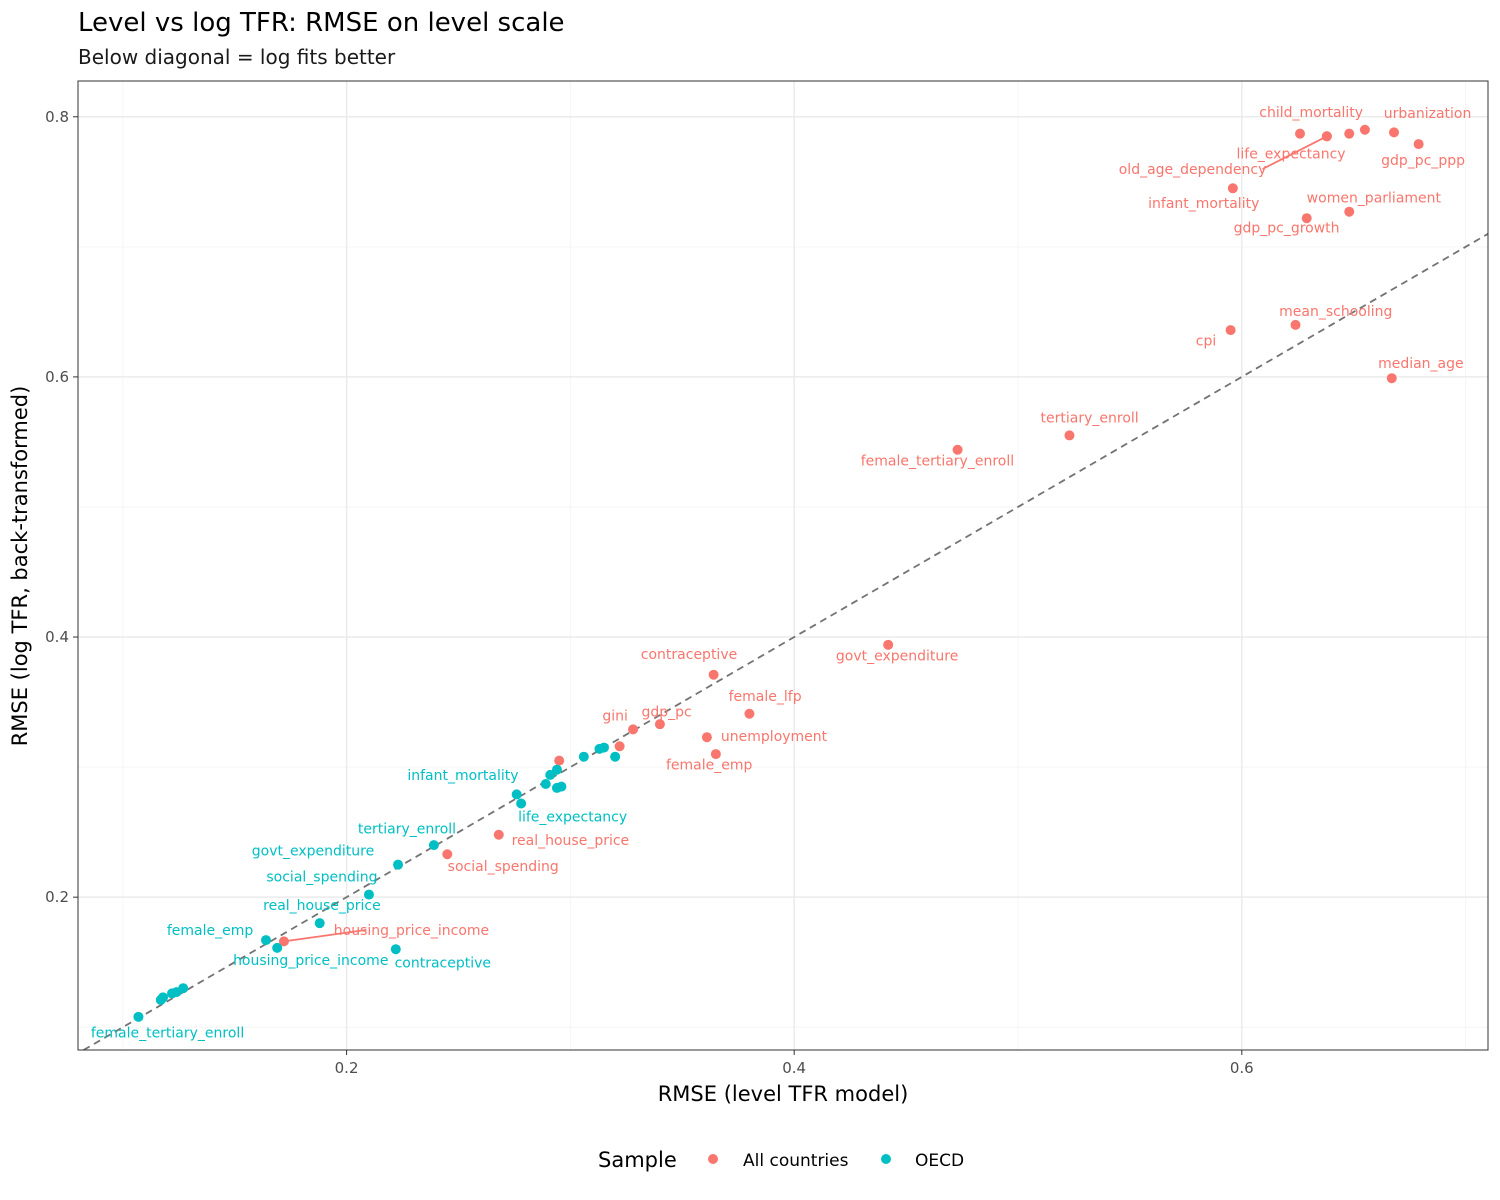 The height and width of the screenshot is (1200, 1500). What do you see at coordinates (210, 931) in the screenshot?
I see `point-label-oecd: female_emp` at bounding box center [210, 931].